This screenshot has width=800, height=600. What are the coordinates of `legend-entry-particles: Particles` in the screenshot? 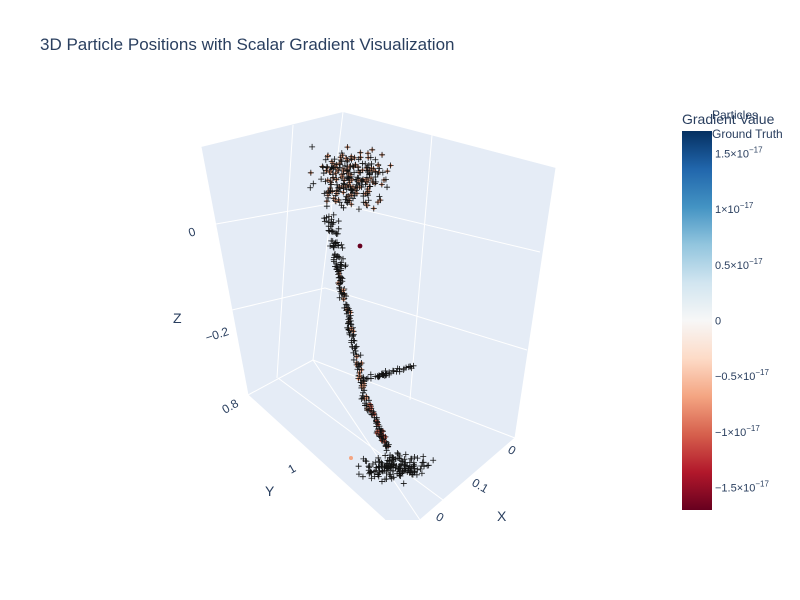 It's located at (735, 115).